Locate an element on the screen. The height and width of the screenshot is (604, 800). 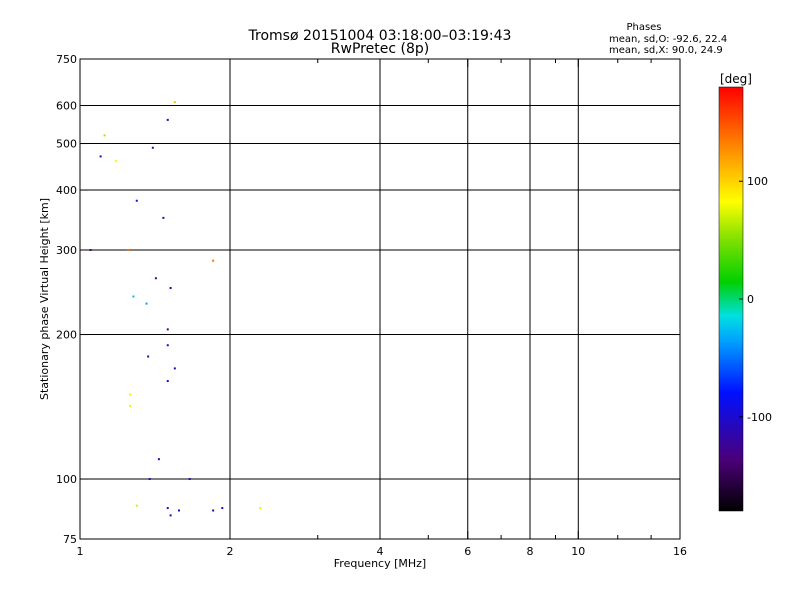
y-tick-label: 400 is located at coordinates (66, 190).